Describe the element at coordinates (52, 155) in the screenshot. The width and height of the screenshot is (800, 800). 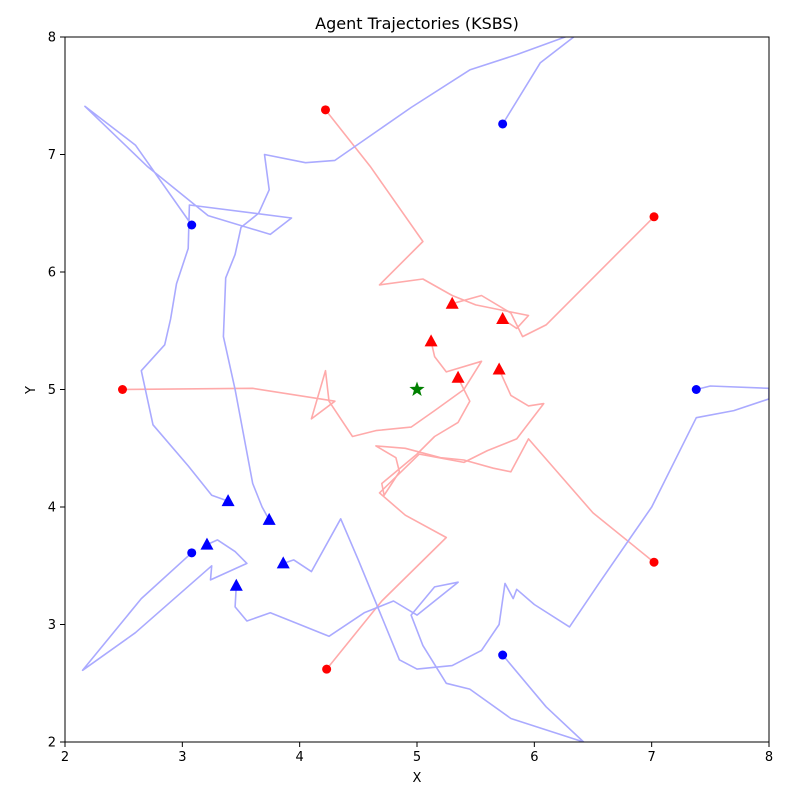
I see `y-tick-label-7: 7` at that location.